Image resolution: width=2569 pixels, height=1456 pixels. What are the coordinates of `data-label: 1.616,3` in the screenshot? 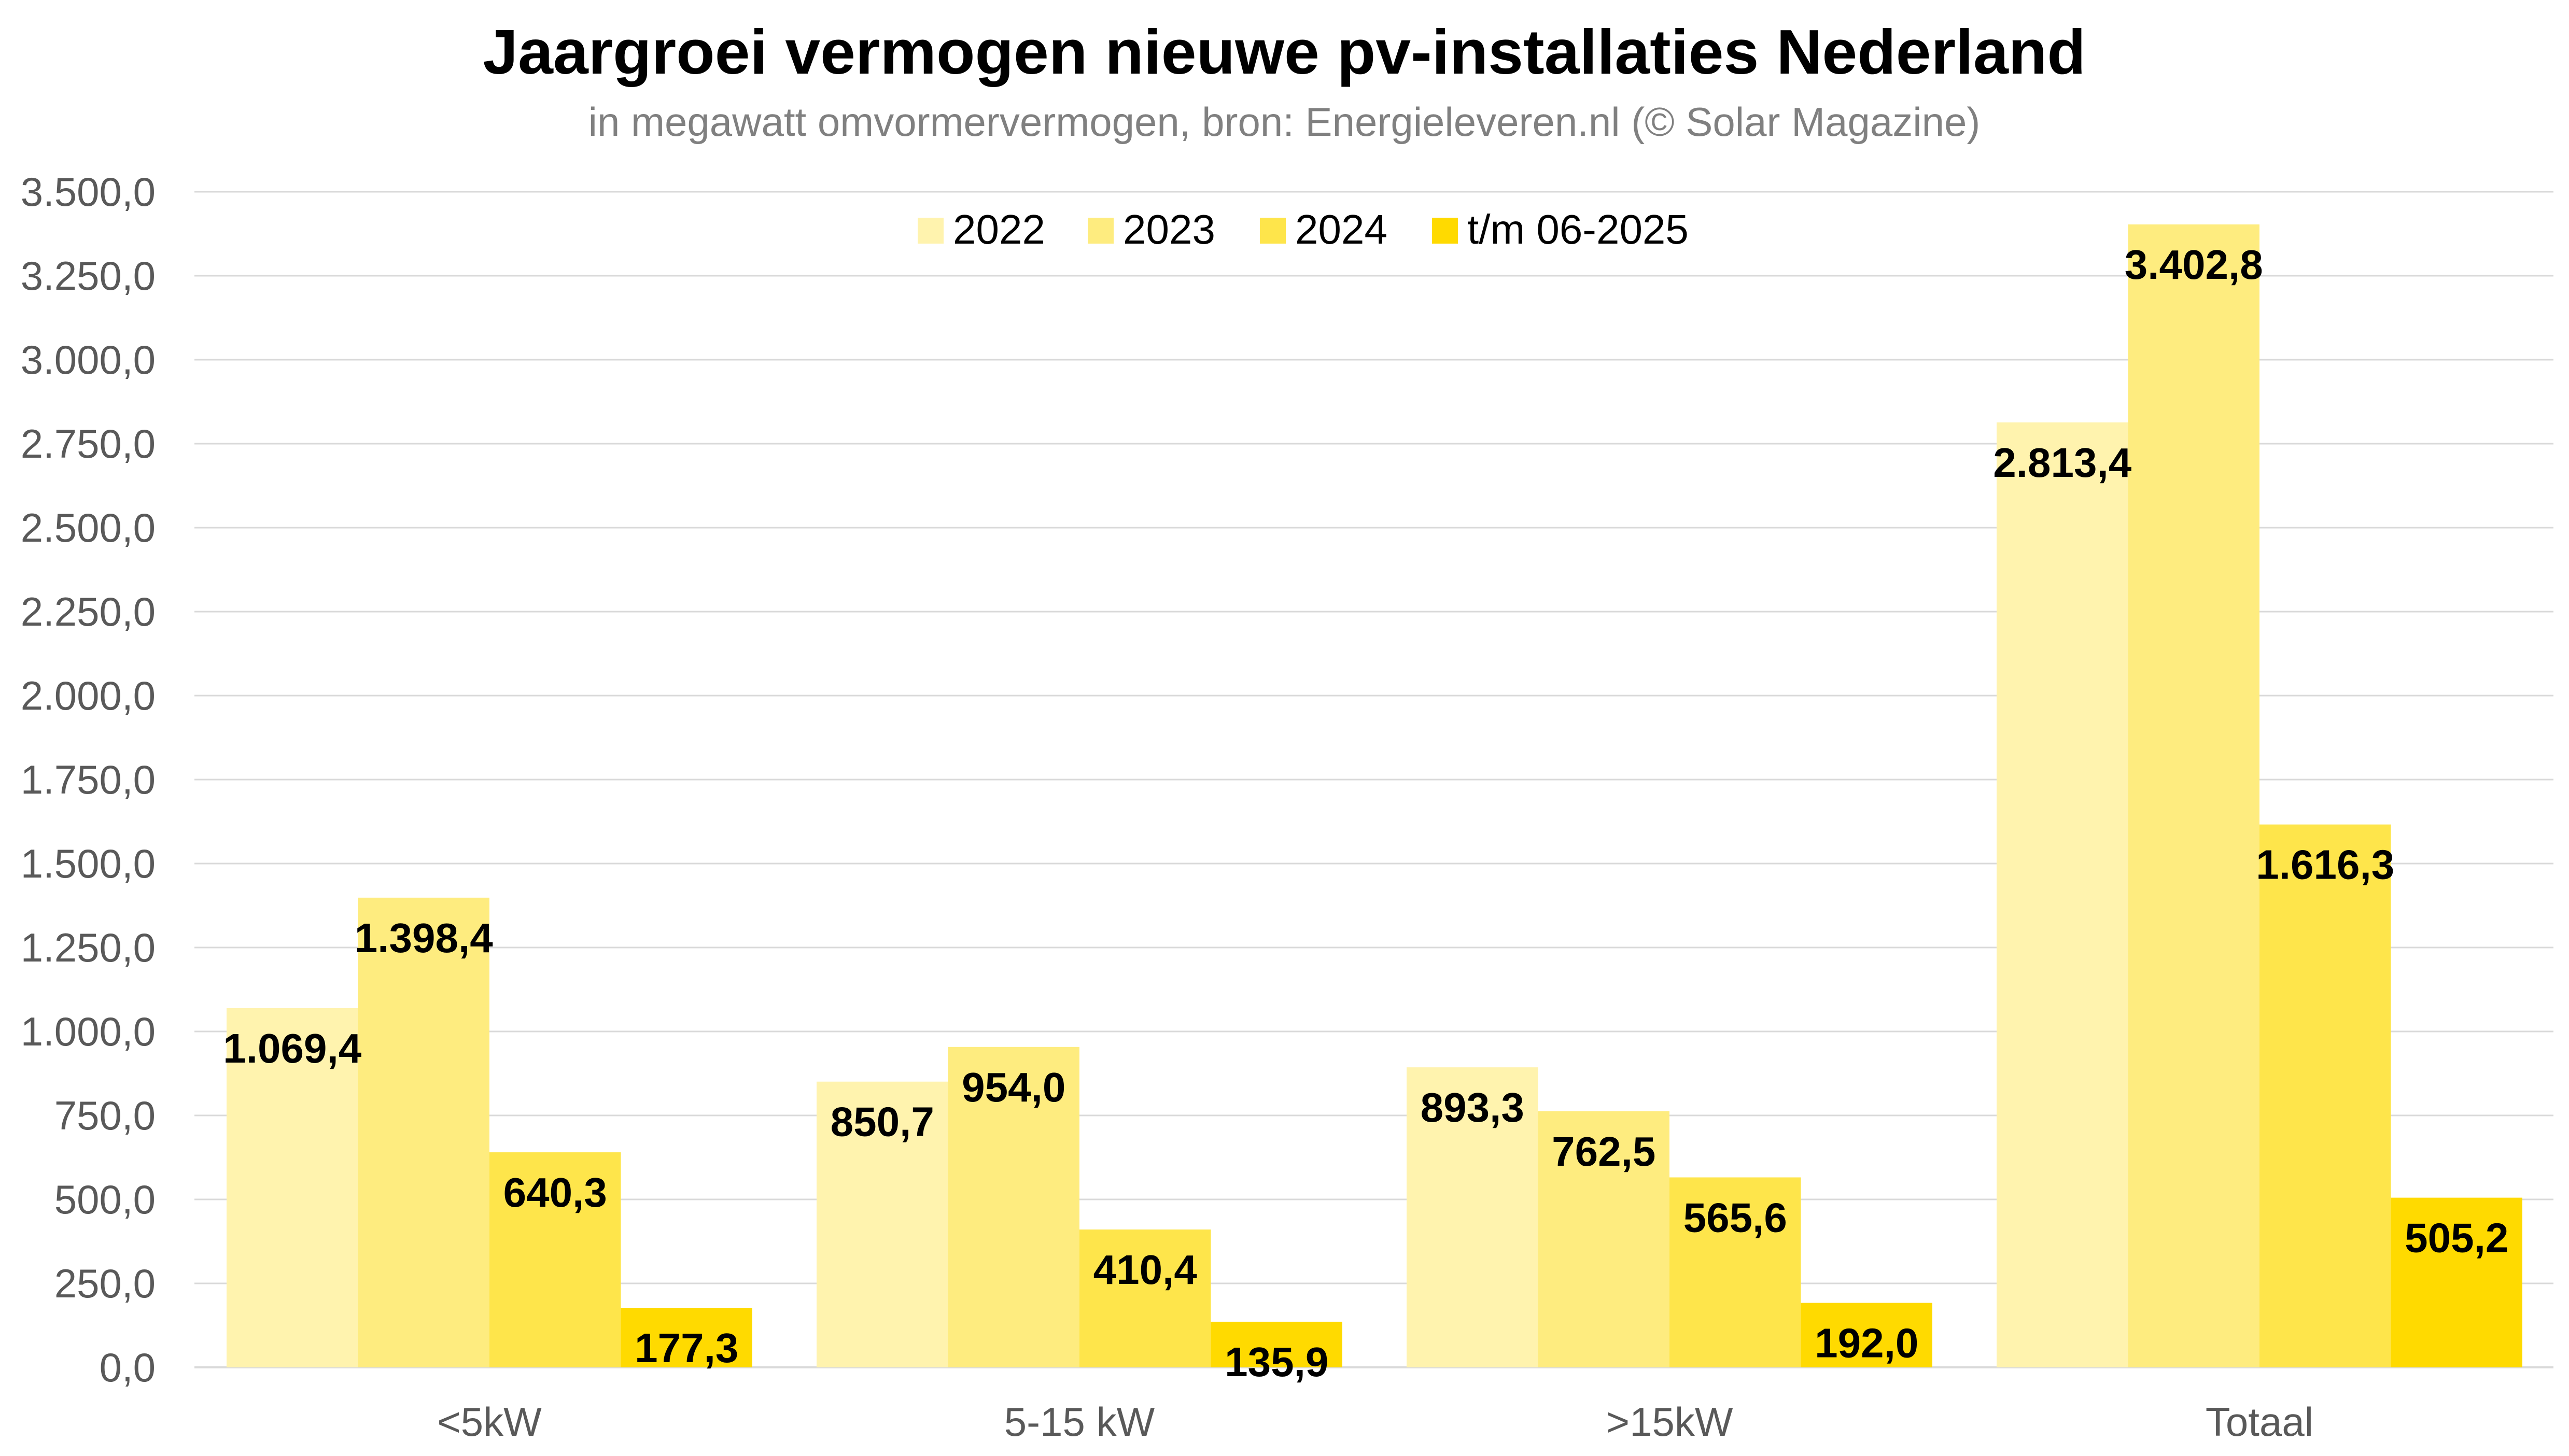 It's located at (2325, 865).